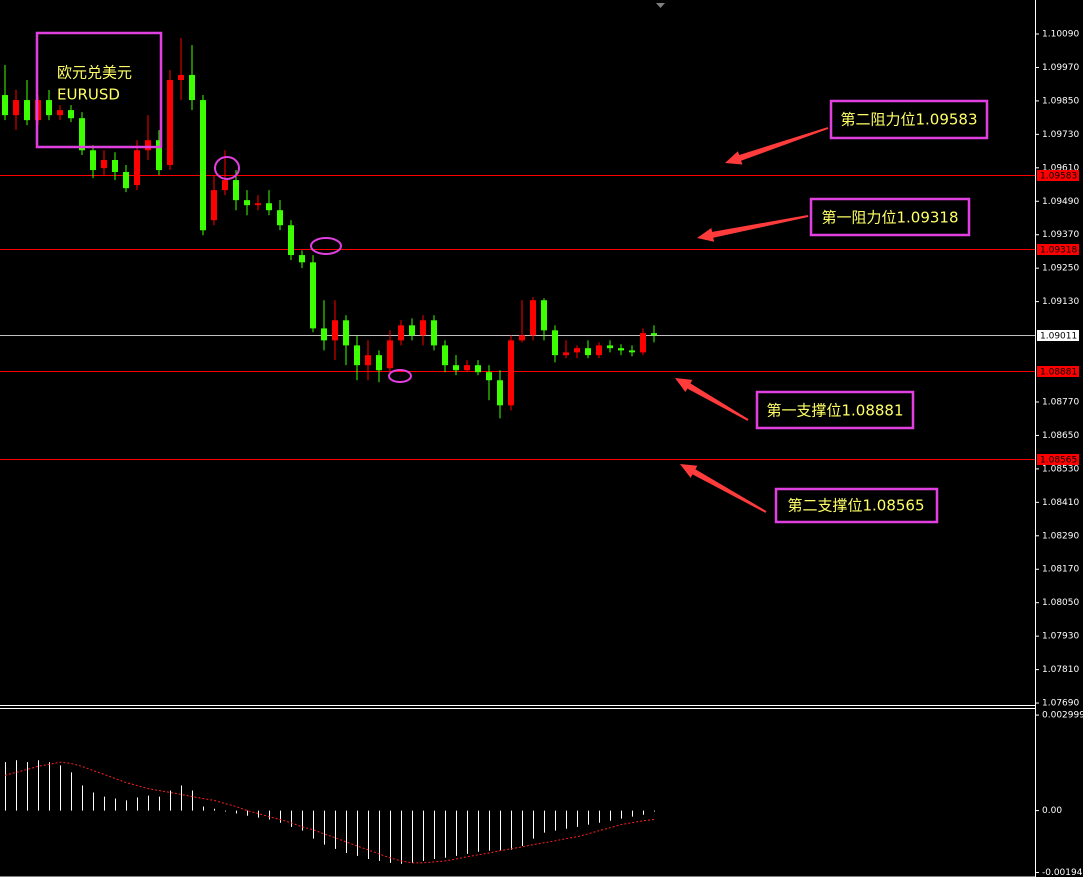 The width and height of the screenshot is (1083, 877). What do you see at coordinates (1052, 811) in the screenshot?
I see `y-tick-label: 0.00` at bounding box center [1052, 811].